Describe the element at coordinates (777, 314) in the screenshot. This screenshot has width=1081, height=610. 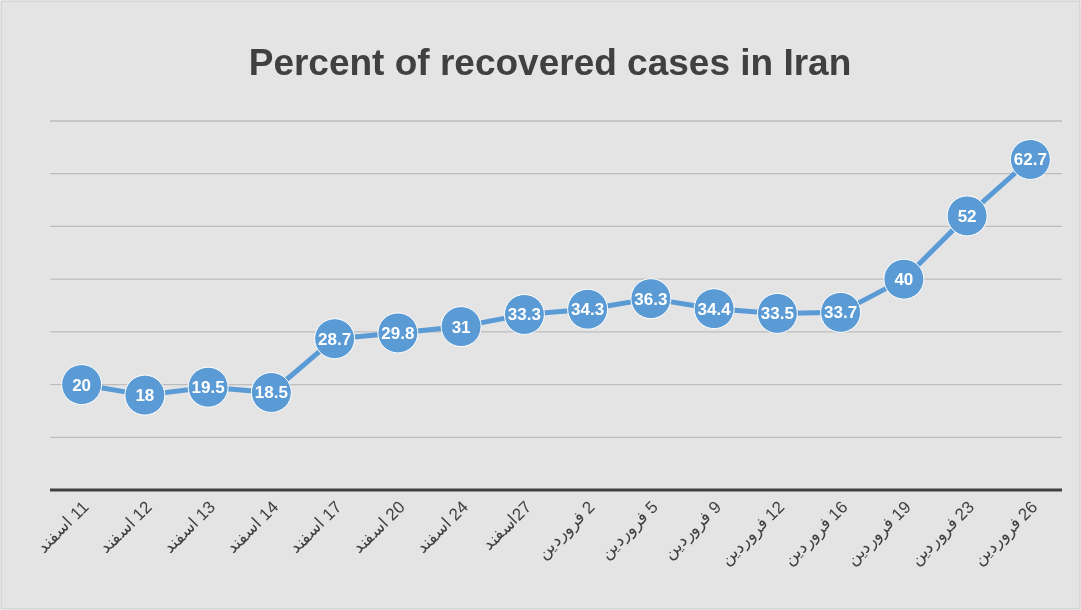
I see `data-label: 33.5` at that location.